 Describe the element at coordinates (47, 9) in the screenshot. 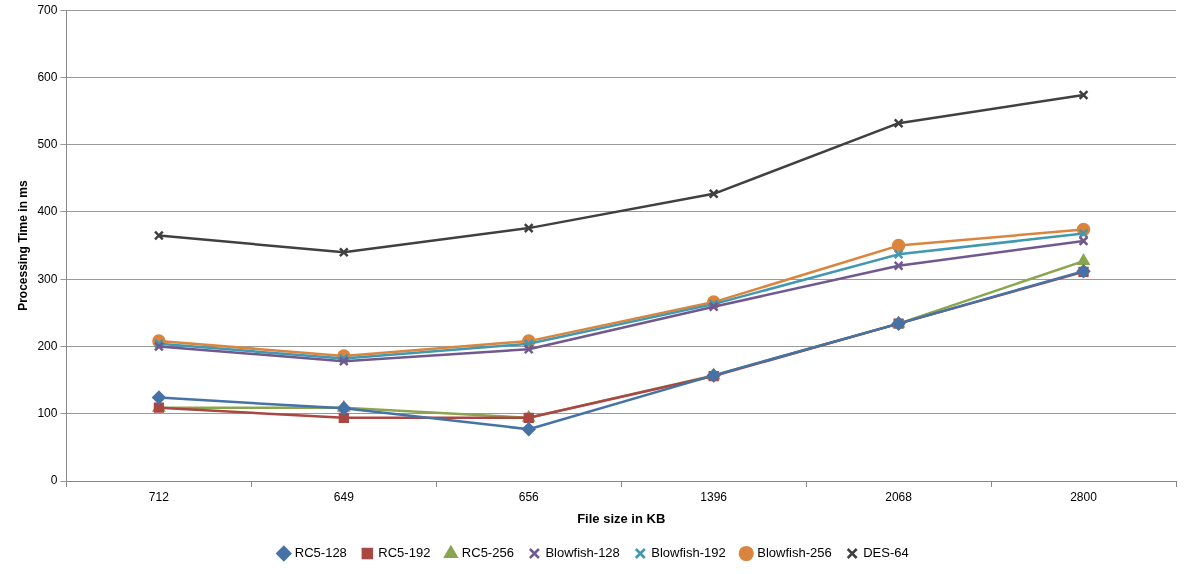

I see `y-tick-label: 700` at that location.